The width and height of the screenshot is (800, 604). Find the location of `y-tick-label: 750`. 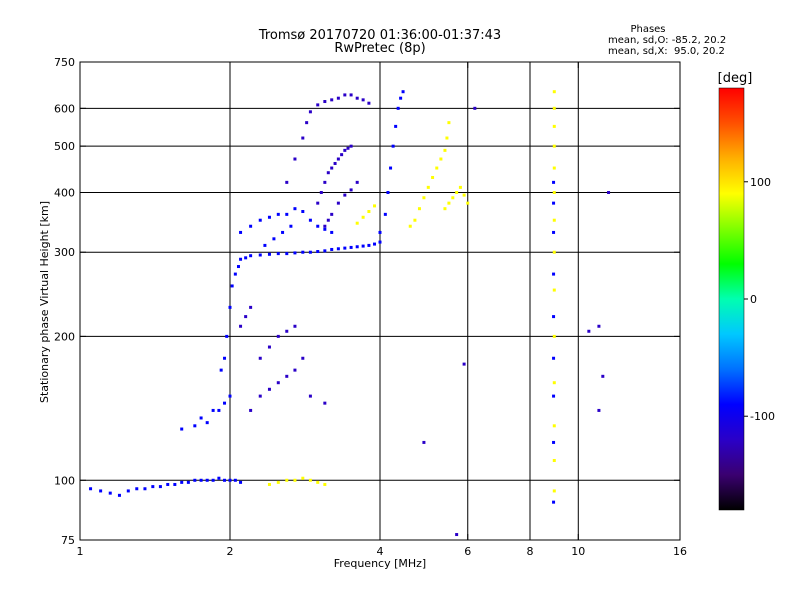

y-tick-label: 750 is located at coordinates (64, 62).